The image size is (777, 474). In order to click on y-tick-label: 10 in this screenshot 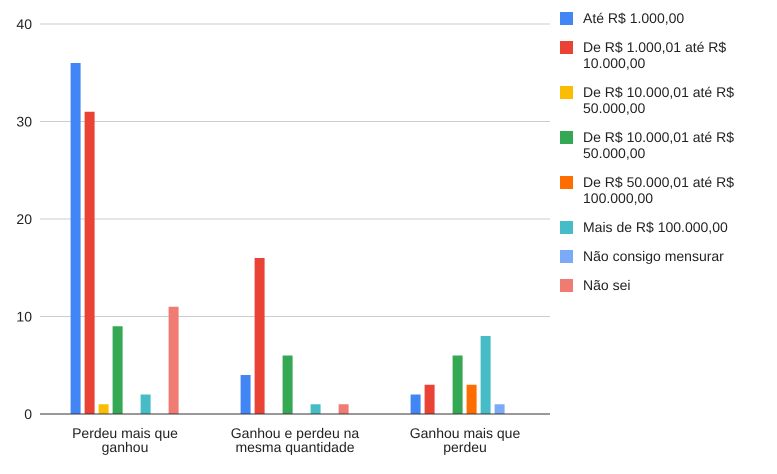, I will do `click(24, 316)`.